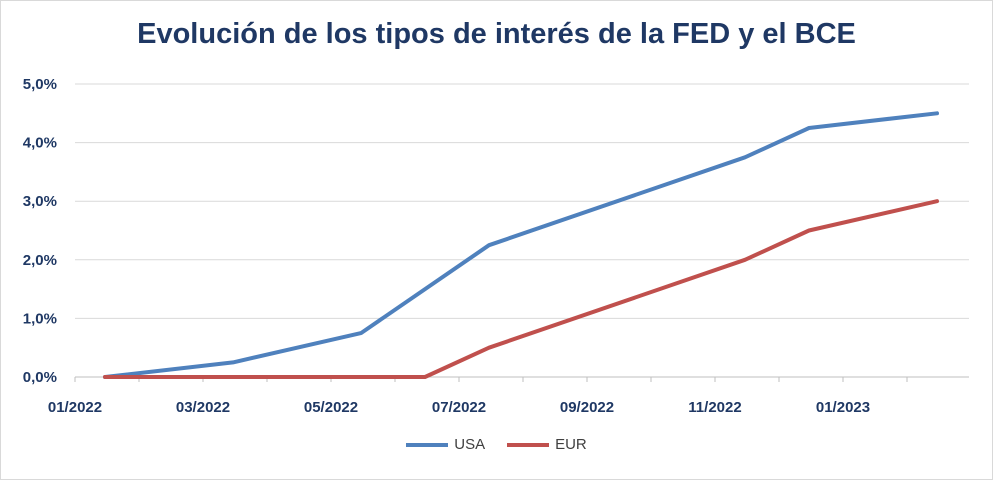 The image size is (993, 480). Describe the element at coordinates (331, 407) in the screenshot. I see `x-tick-label: 05/2022` at that location.